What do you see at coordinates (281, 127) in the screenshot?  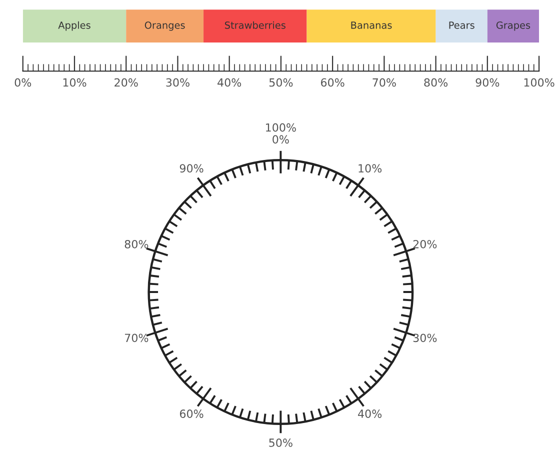 I see `text: 100%` at bounding box center [281, 127].